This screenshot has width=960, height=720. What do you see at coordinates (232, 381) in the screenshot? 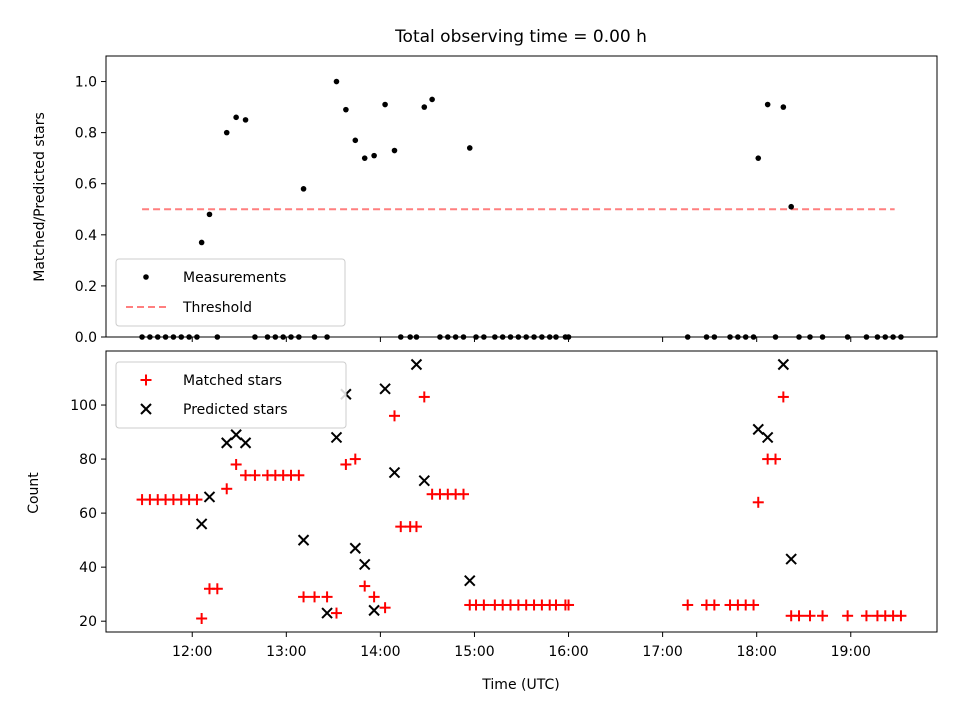
I see `legend-matched-label: Matched stars` at bounding box center [232, 381].